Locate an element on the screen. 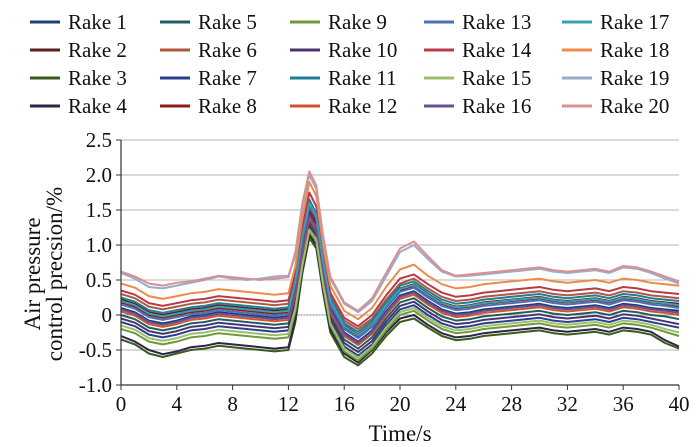 The height and width of the screenshot is (447, 700). x-tick-label: 12 is located at coordinates (288, 404).